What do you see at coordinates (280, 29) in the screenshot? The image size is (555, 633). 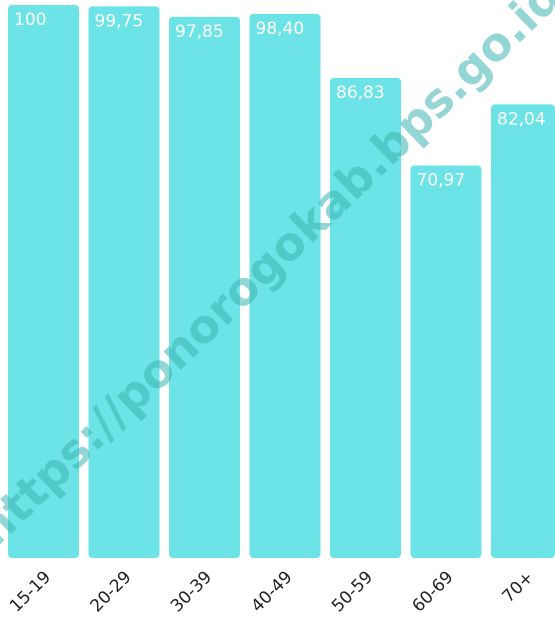 I see `value-label-40-49: 98,40` at bounding box center [280, 29].